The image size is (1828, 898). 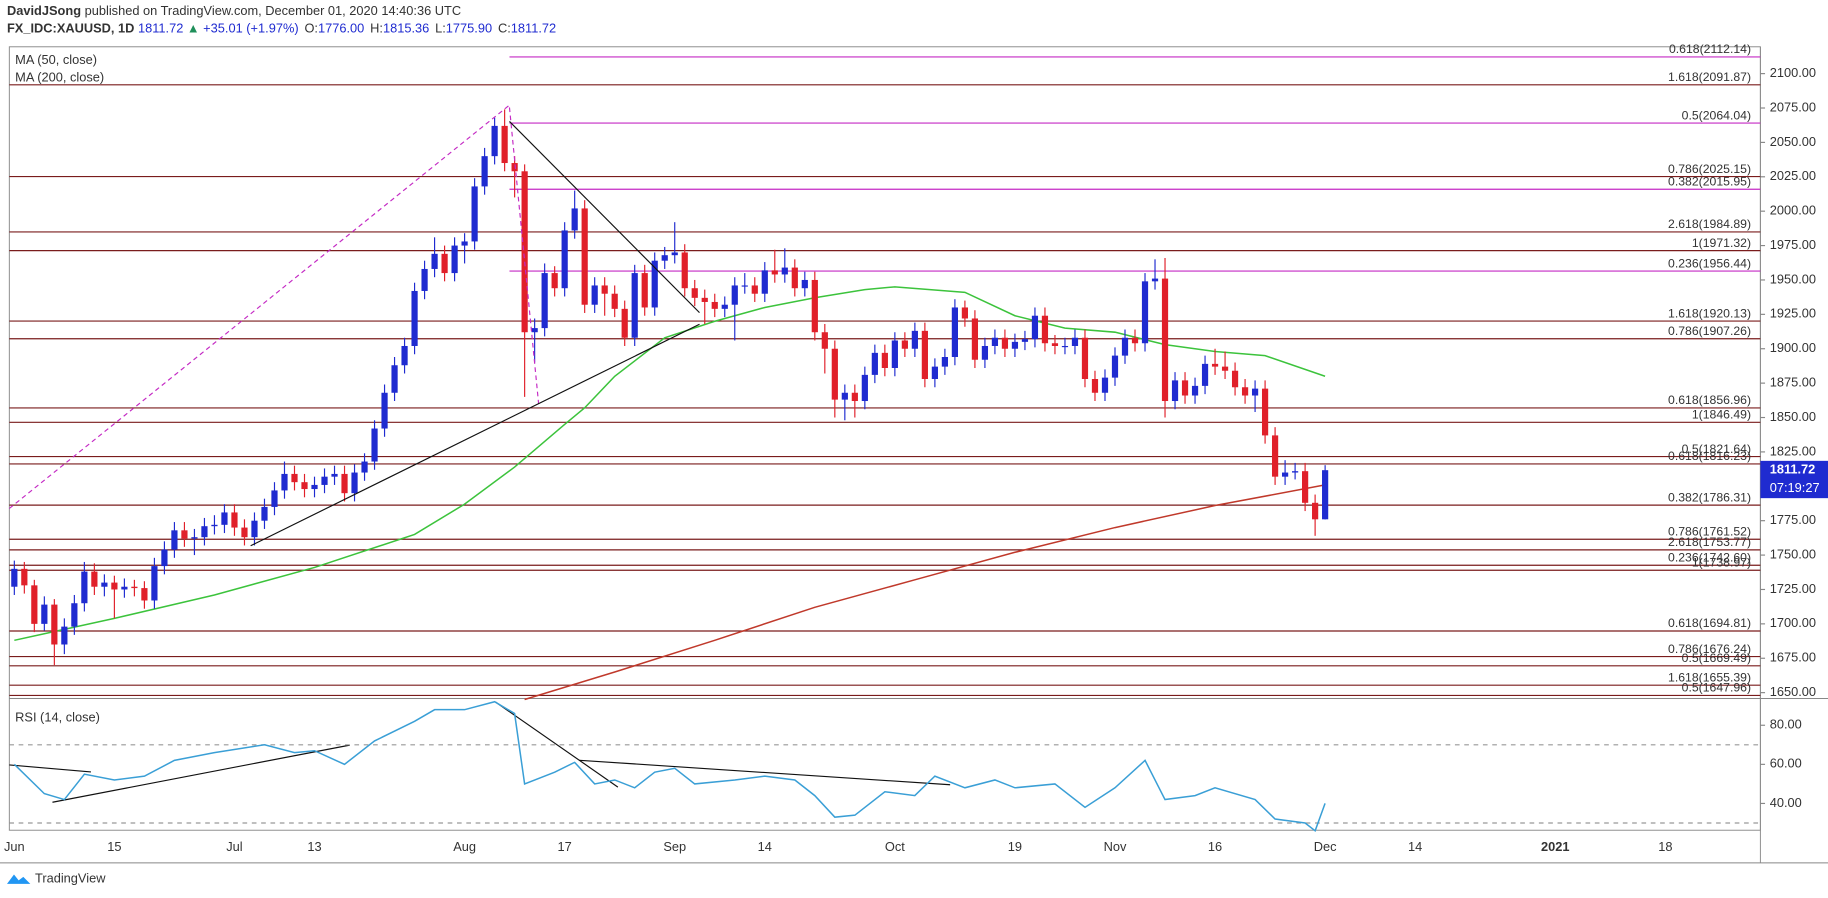 What do you see at coordinates (1709, 497) in the screenshot?
I see `fib-label: 0.382(1786.31)` at bounding box center [1709, 497].